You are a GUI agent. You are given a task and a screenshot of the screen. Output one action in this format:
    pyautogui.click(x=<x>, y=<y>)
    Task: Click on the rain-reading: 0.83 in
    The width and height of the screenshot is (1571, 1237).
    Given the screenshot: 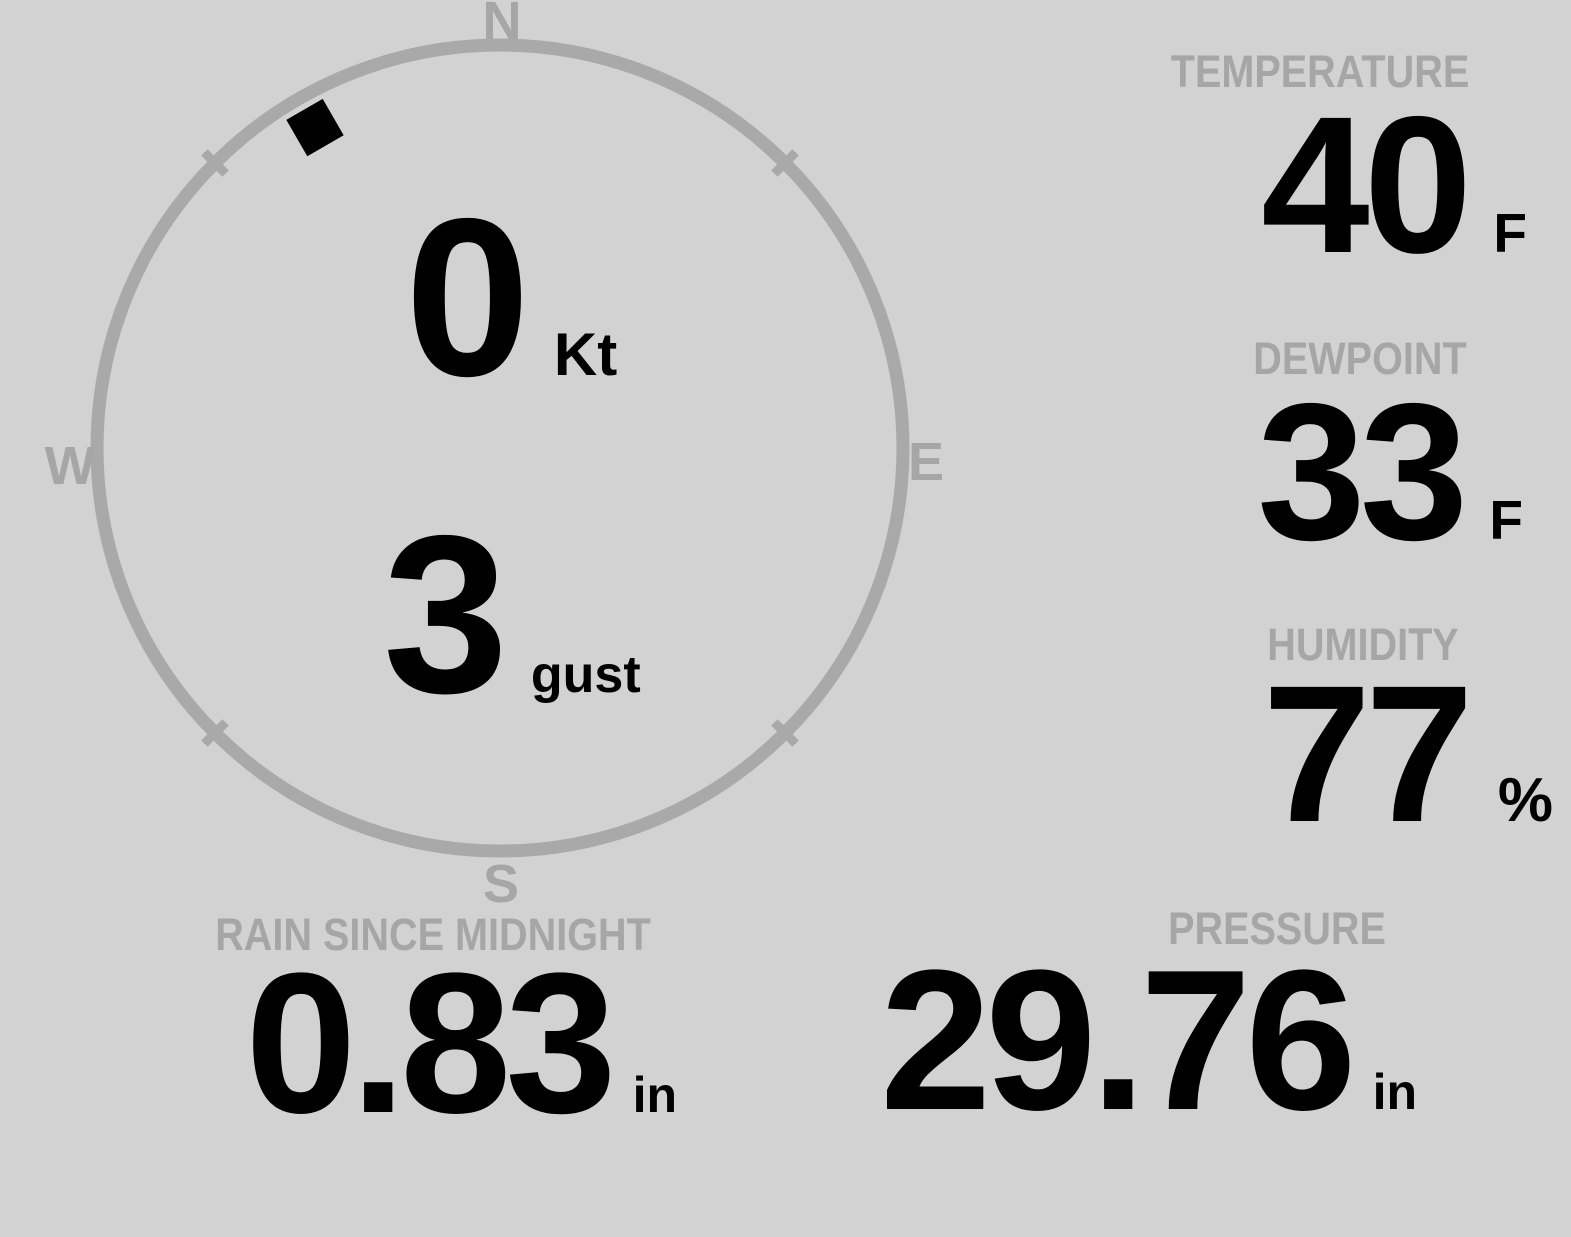 What is the action you would take?
    pyautogui.click(x=461, y=1044)
    